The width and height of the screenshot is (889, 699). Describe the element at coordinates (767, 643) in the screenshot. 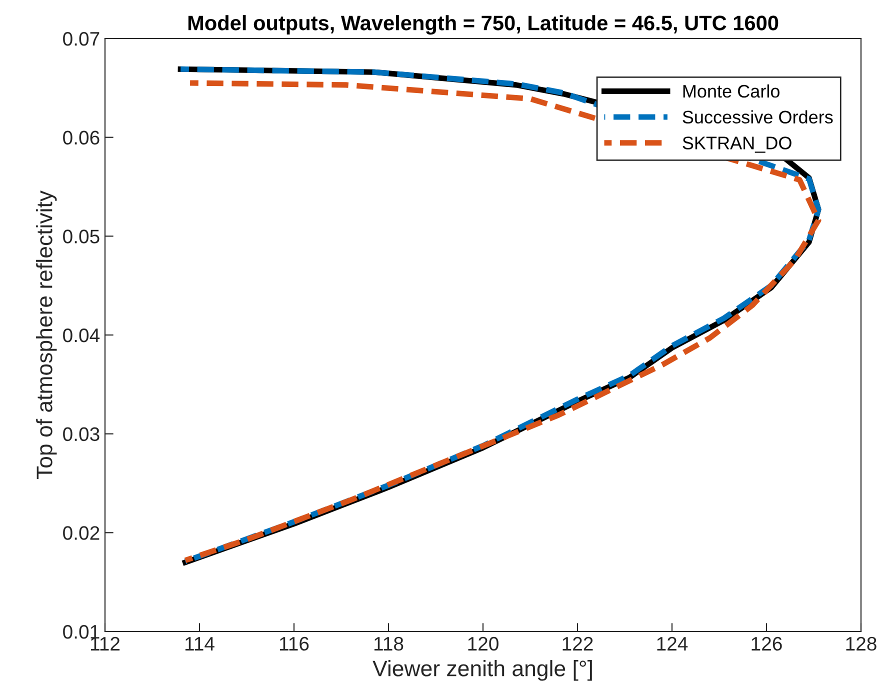

I see `x-tick-label: 126` at that location.